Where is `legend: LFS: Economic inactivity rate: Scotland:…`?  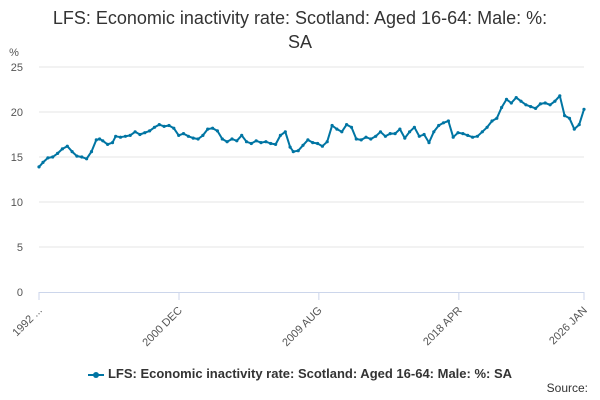 legend: LFS: Economic inactivity rate: Scotland:… is located at coordinates (300, 373).